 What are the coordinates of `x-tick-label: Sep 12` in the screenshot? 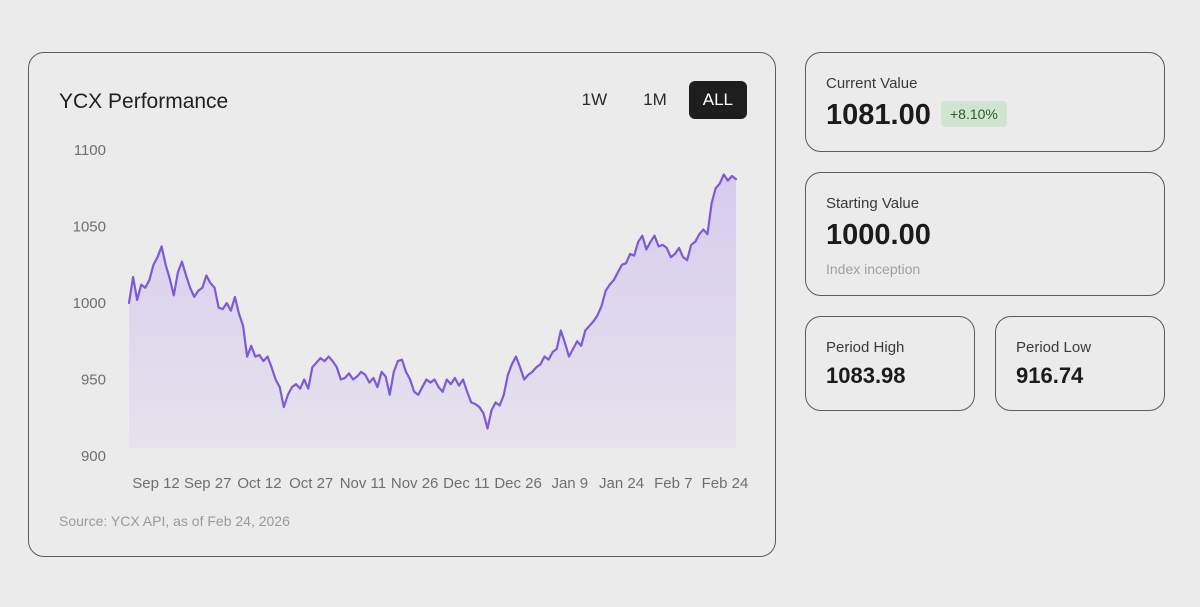 It's located at (156, 483).